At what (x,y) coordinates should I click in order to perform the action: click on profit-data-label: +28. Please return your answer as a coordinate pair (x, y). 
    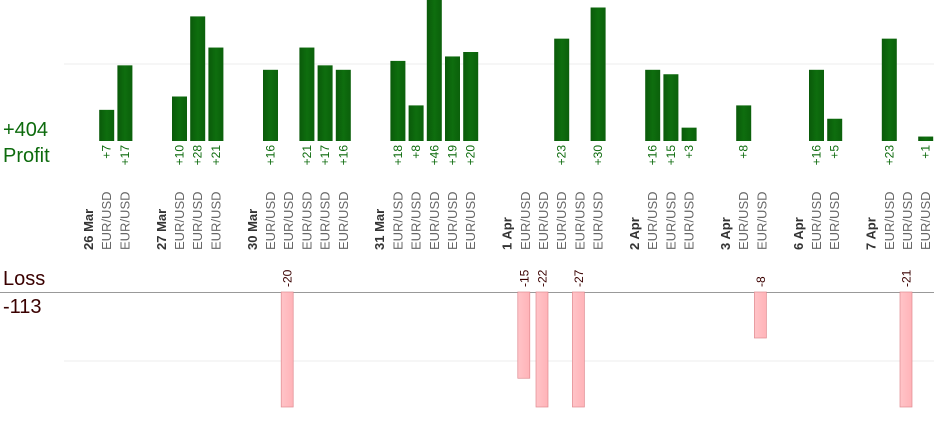
    Looking at the image, I should click on (198, 155).